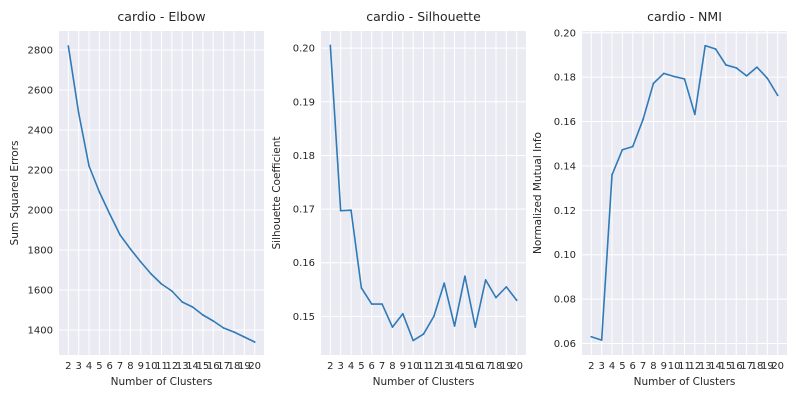  What do you see at coordinates (565, 166) in the screenshot?
I see `y-tick-label: 0.14` at bounding box center [565, 166].